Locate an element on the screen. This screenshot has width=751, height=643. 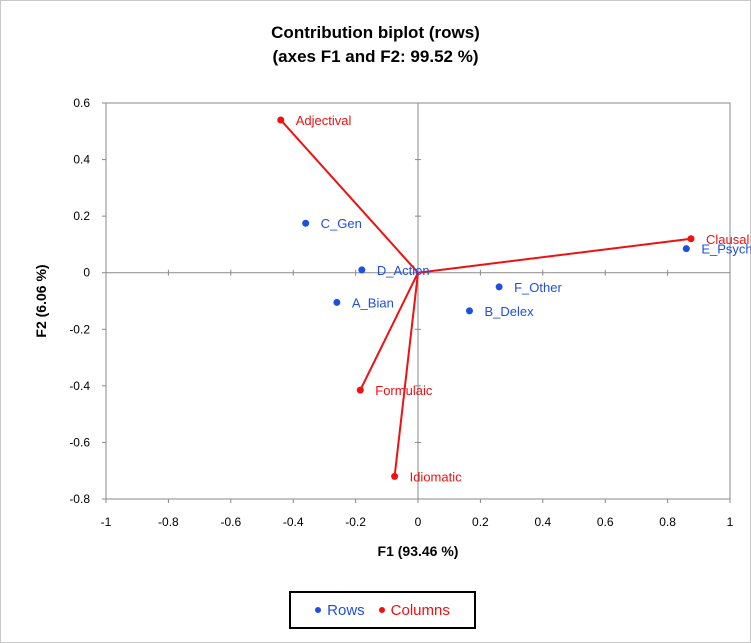
columns-point-formulaic is located at coordinates (360, 390).